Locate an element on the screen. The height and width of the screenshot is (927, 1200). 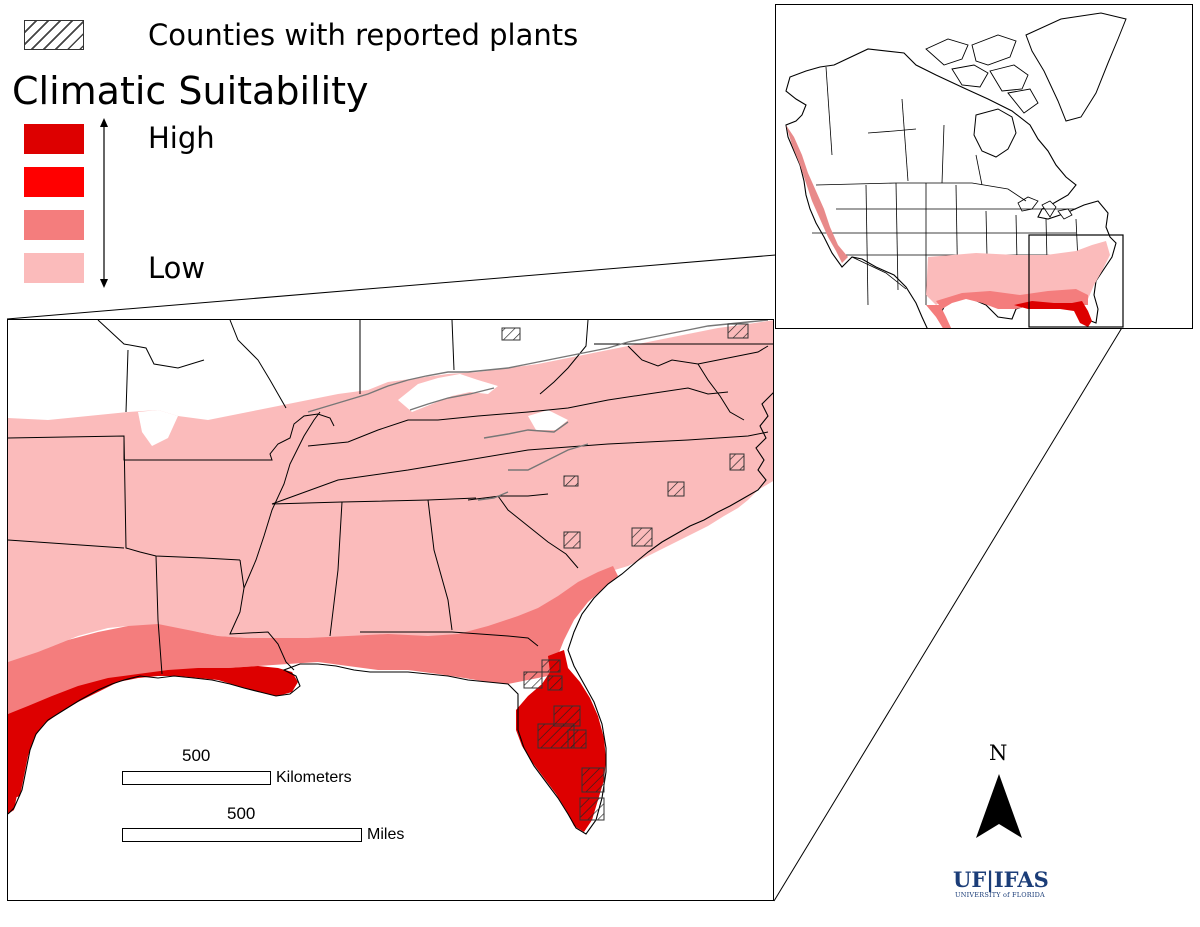
uf-ifas-logo: UF|IFAS UNIVERSITY of FLORIDA is located at coordinates (1001, 883).